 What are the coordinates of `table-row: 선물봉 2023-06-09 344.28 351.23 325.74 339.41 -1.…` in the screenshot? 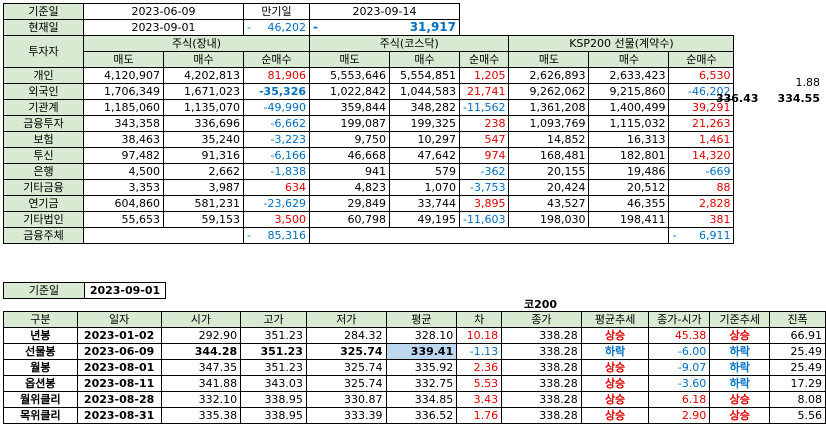 It's located at (414, 351).